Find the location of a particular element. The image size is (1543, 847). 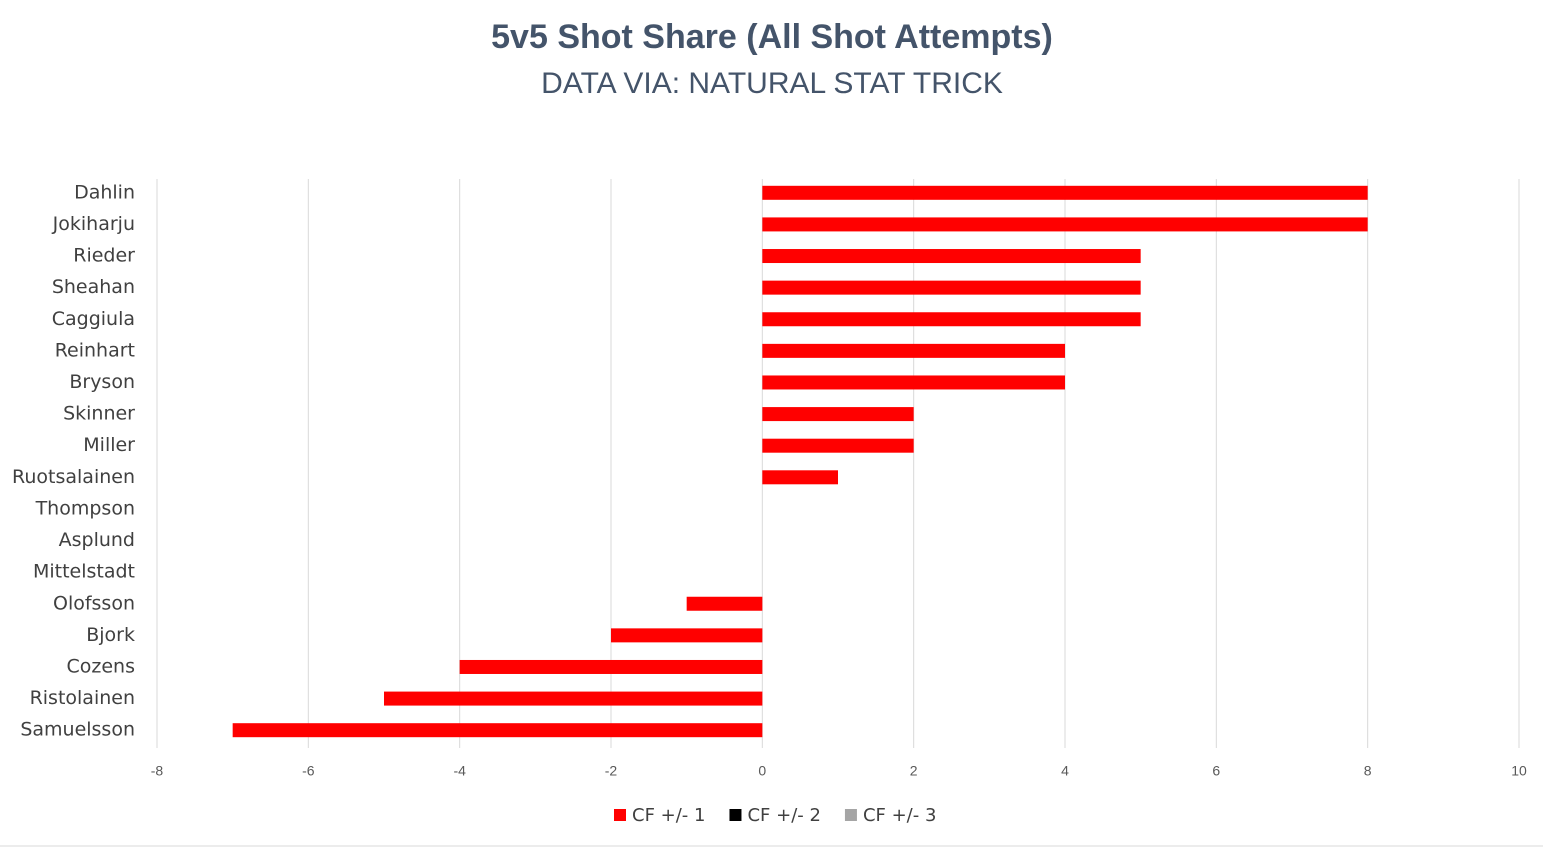

legend-label: CF +/- 2 is located at coordinates (783, 815).